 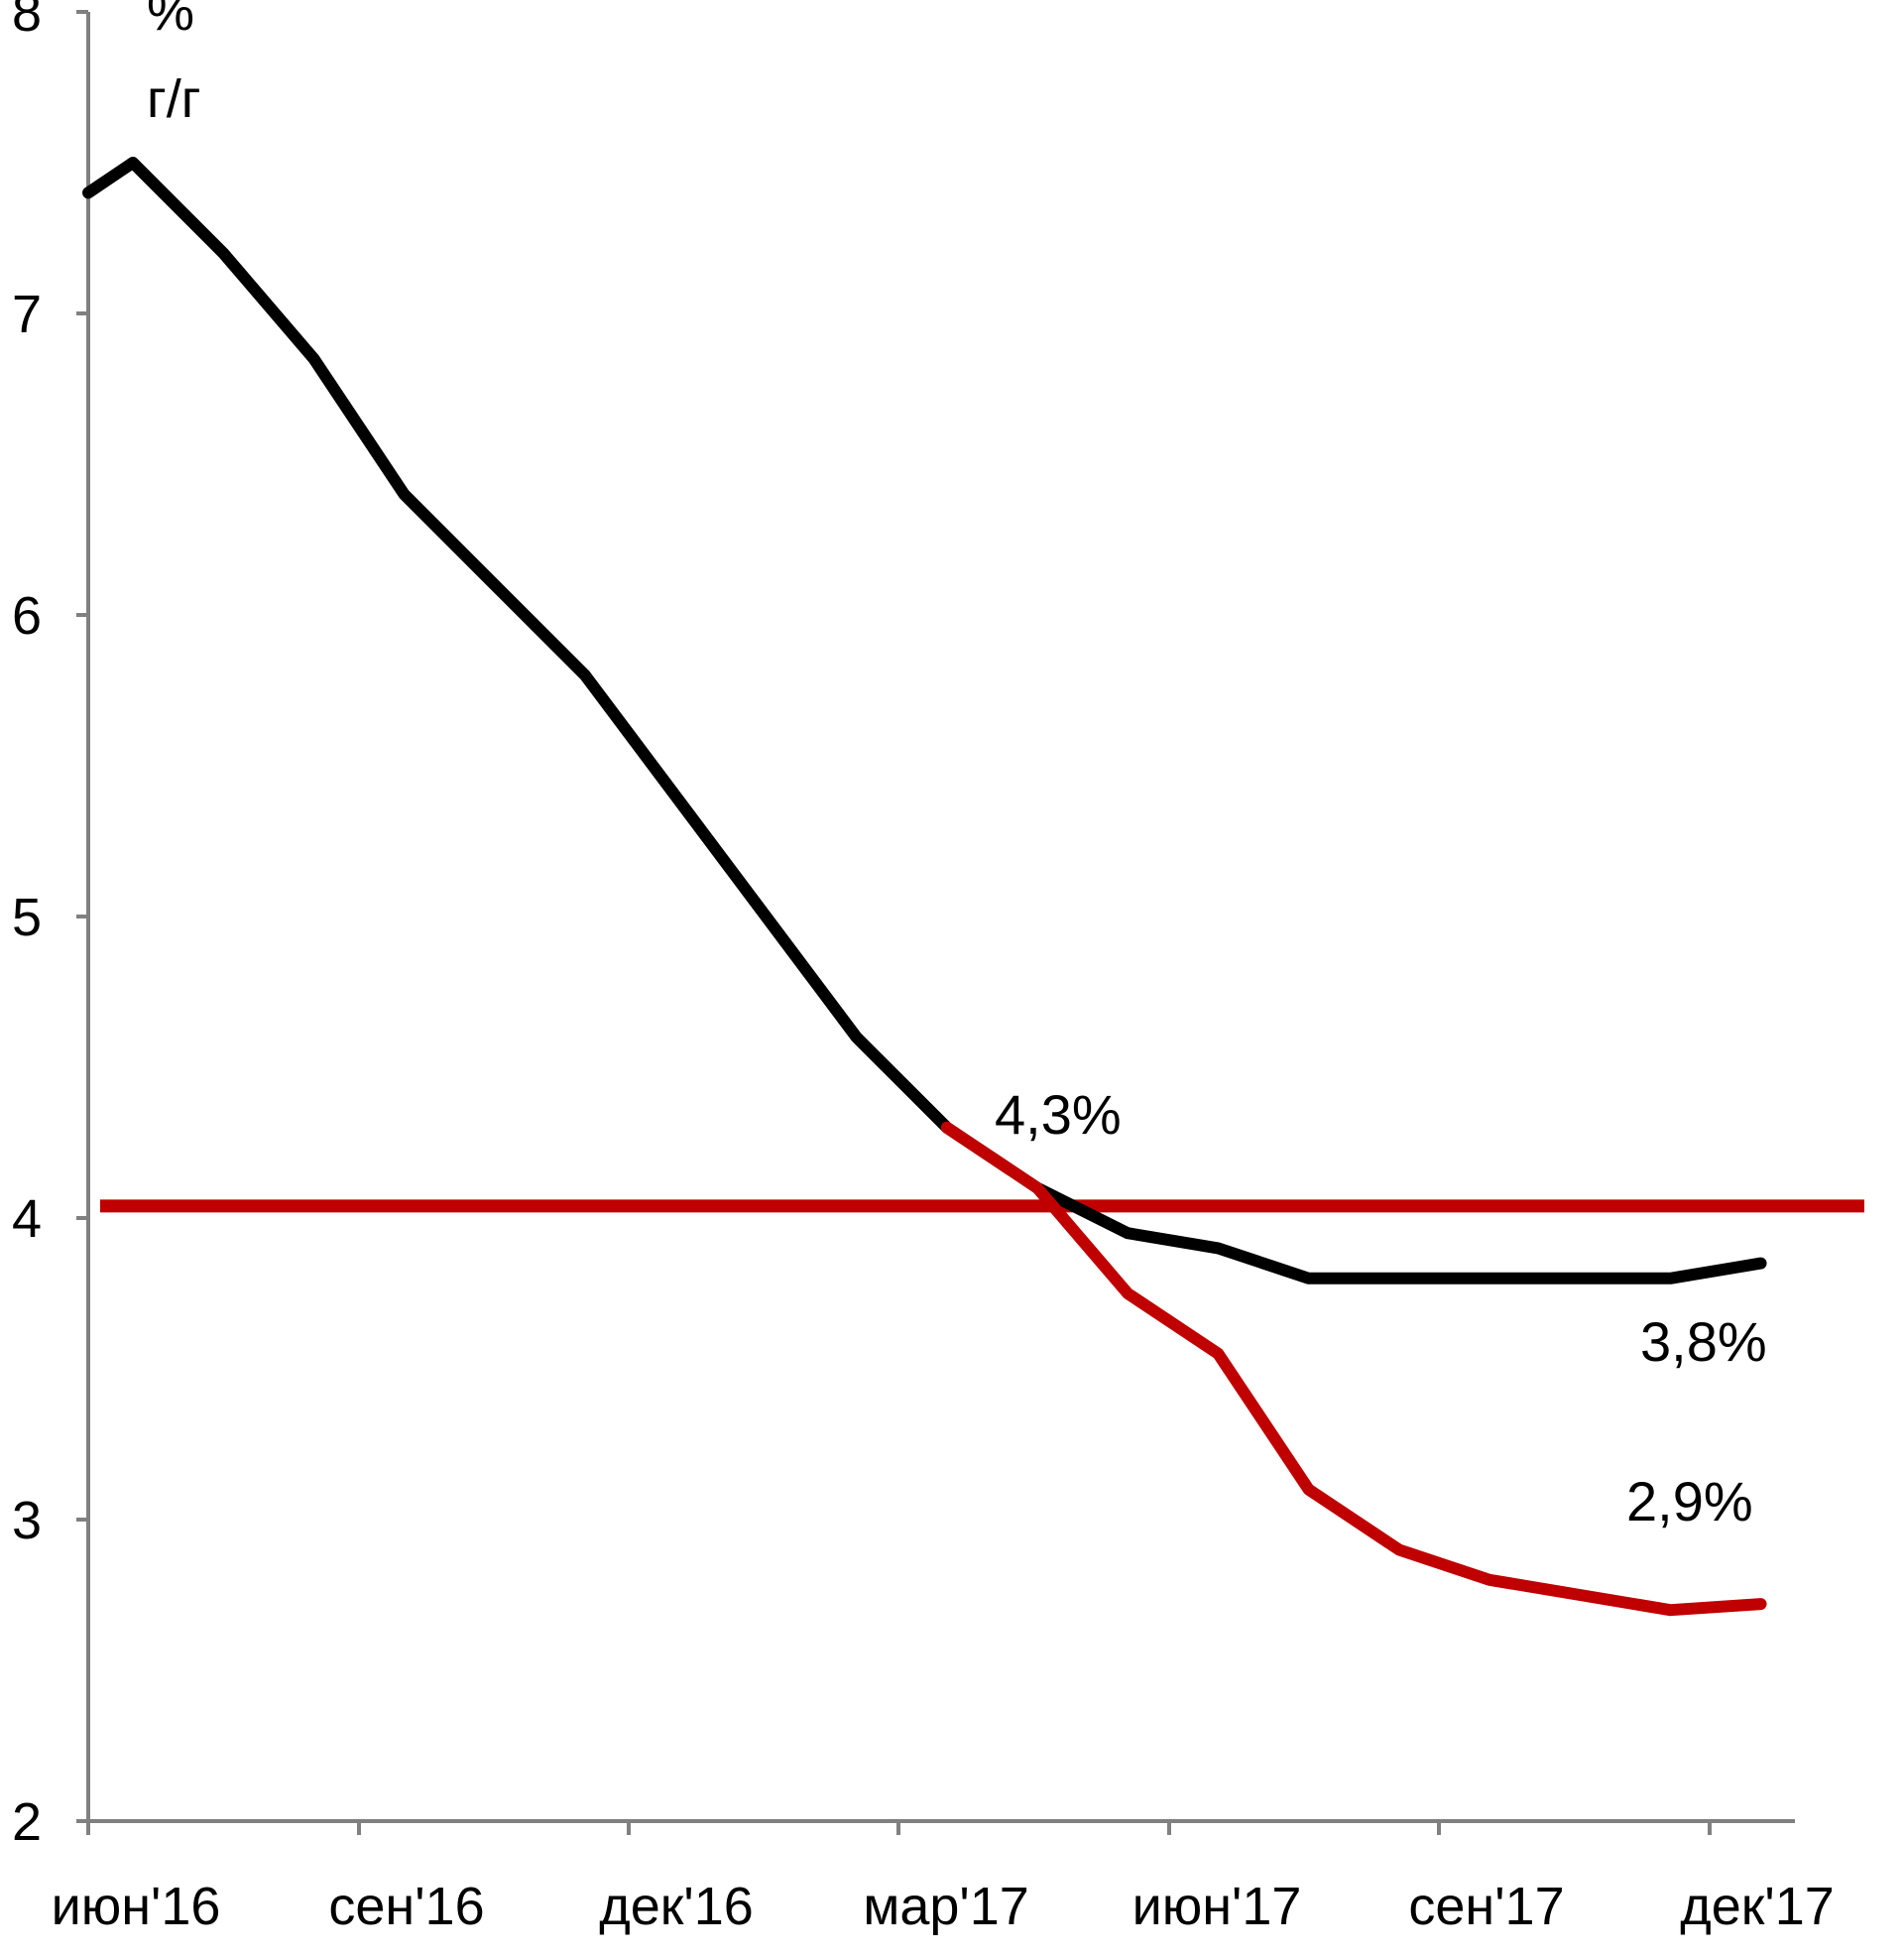 What do you see at coordinates (406, 1906) in the screenshot?
I see `x-tick-label: сен'16` at bounding box center [406, 1906].